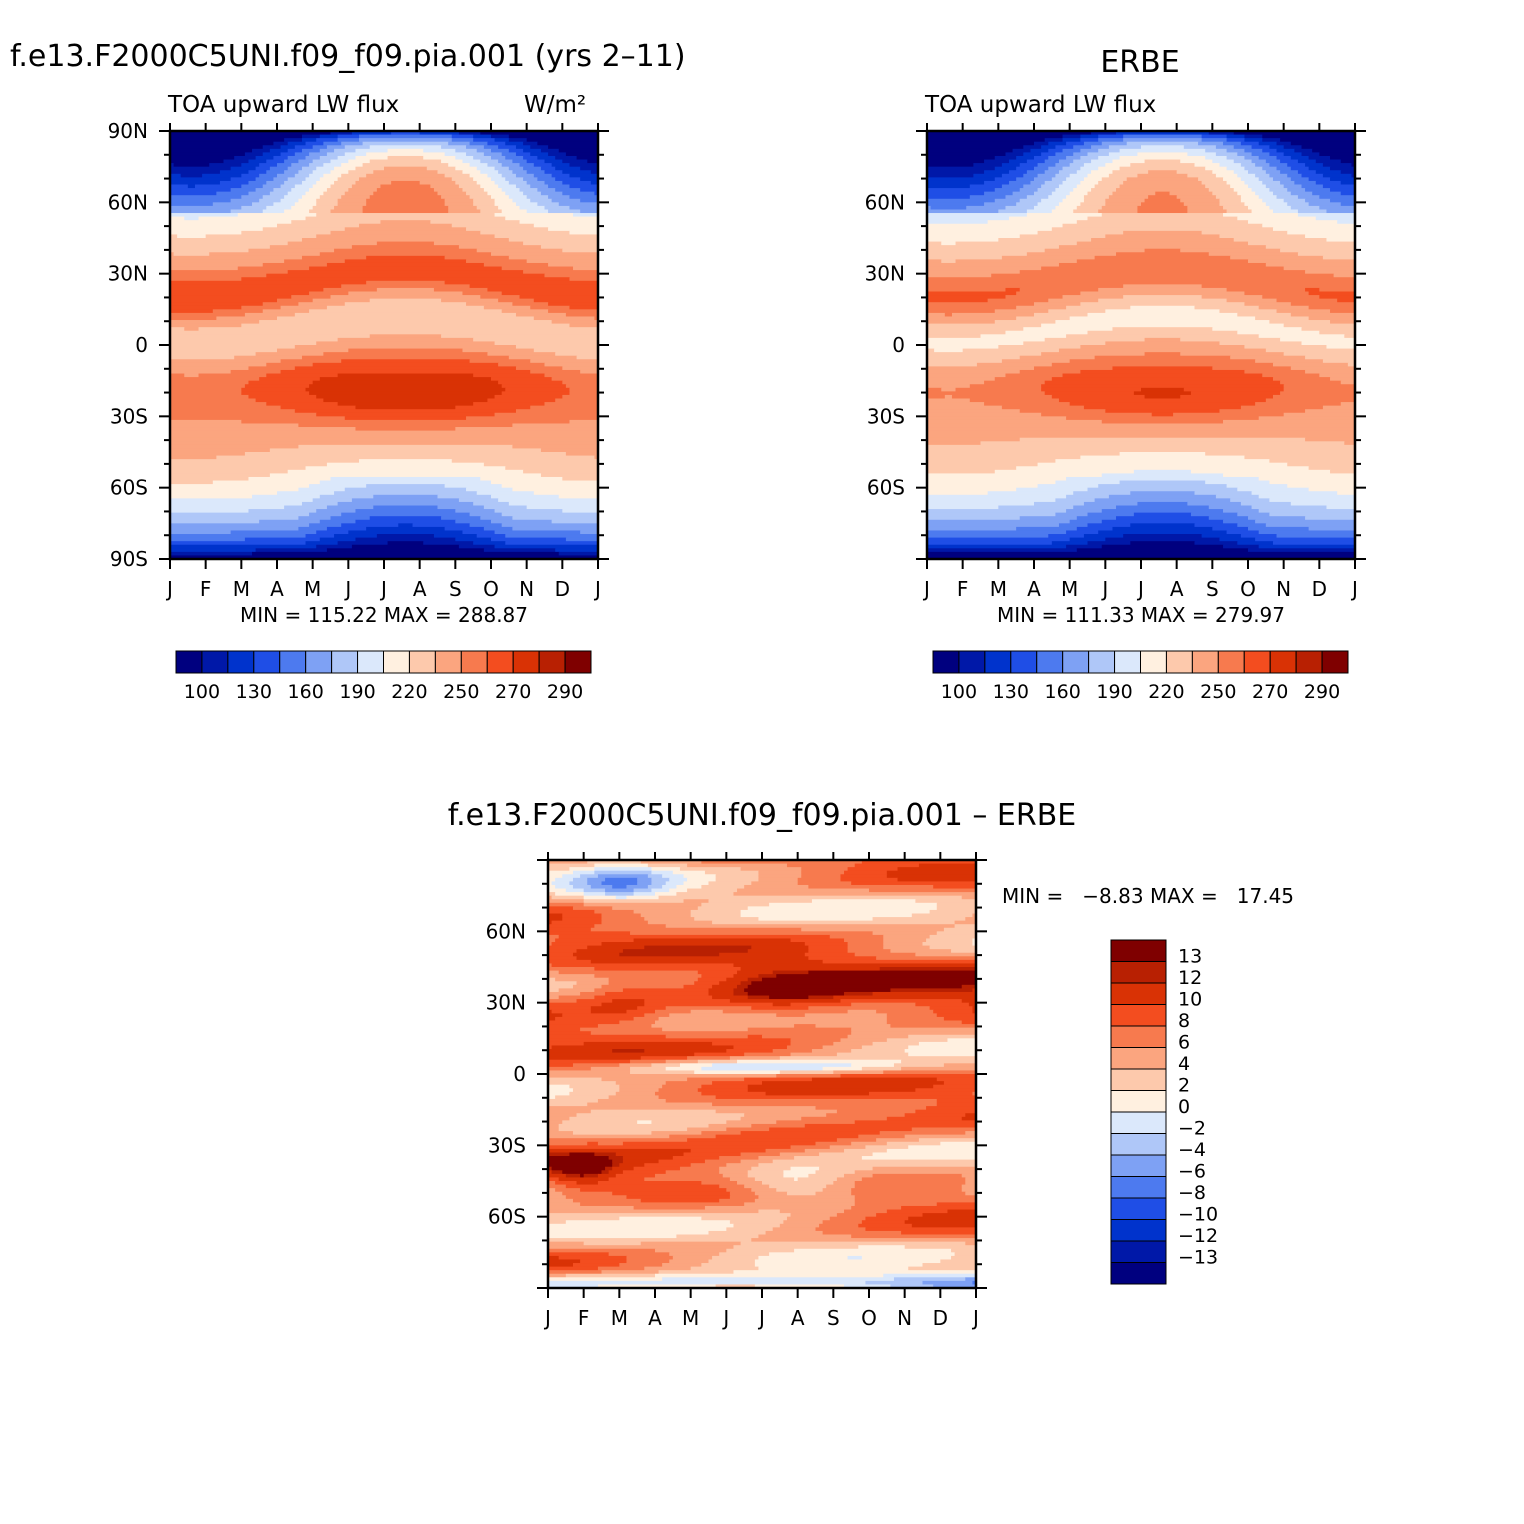 Image resolution: width=1524 pixels, height=1524 pixels. Describe the element at coordinates (1319, 589) in the screenshot. I see `x-tick-label: D` at that location.